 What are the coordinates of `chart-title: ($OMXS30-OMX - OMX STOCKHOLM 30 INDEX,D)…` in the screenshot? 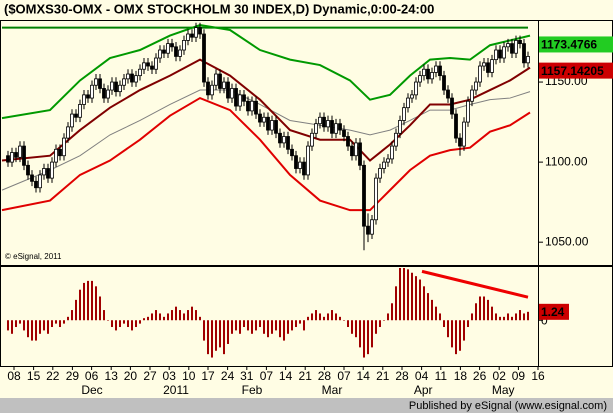 It's located at (219, 8).